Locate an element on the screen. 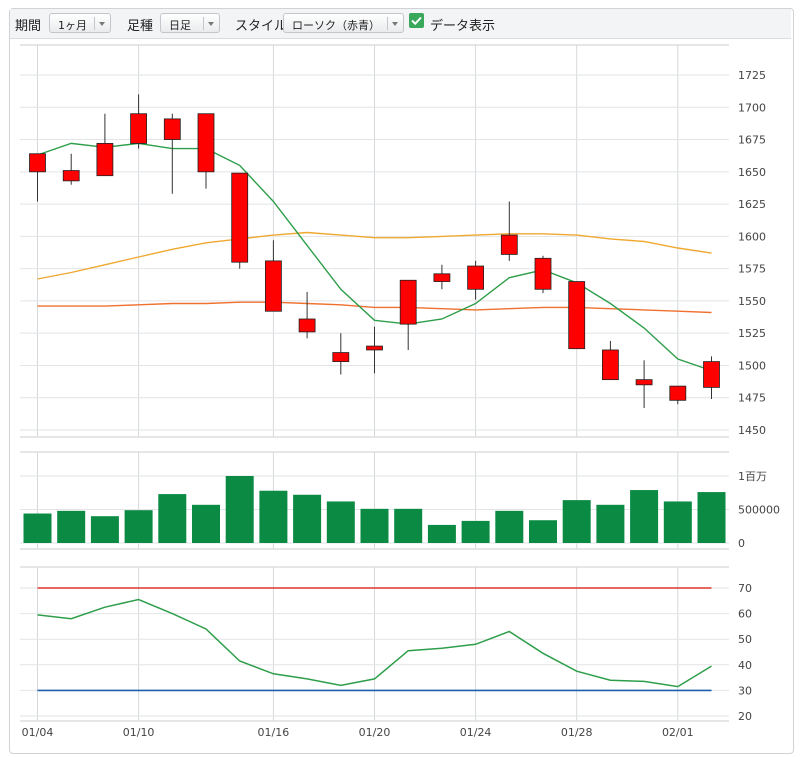 The image size is (800, 757). chart-toolbar: 期間 1ヶ月 足種 日足 スタイル ローソク（赤青） データ表示 is located at coordinates (400, 24).